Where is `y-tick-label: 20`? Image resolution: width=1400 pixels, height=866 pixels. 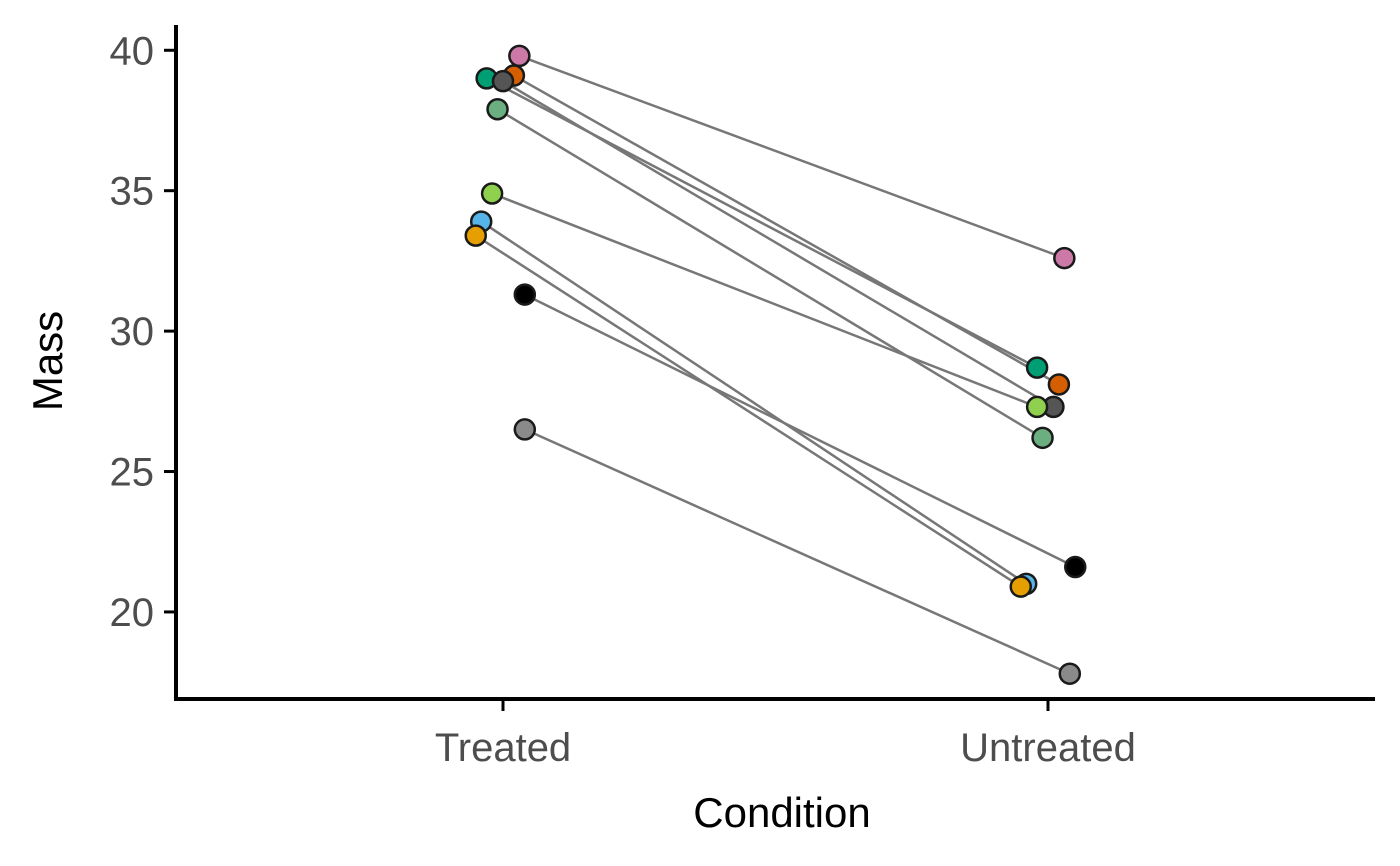
y-tick-label: 20 is located at coordinates (132, 613).